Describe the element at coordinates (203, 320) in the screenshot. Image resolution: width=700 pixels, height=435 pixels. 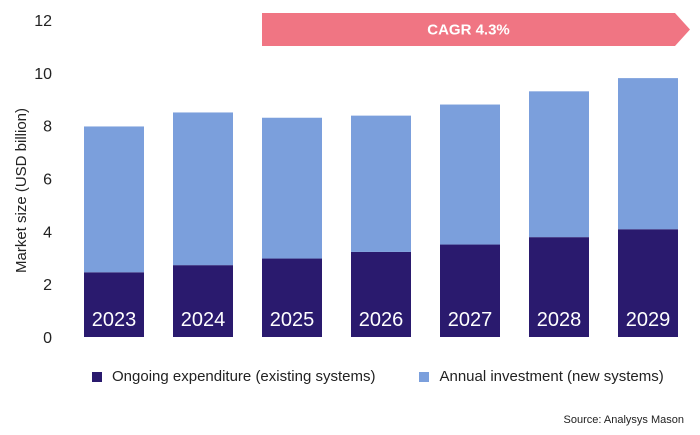
I see `x-category-label: 2024` at that location.